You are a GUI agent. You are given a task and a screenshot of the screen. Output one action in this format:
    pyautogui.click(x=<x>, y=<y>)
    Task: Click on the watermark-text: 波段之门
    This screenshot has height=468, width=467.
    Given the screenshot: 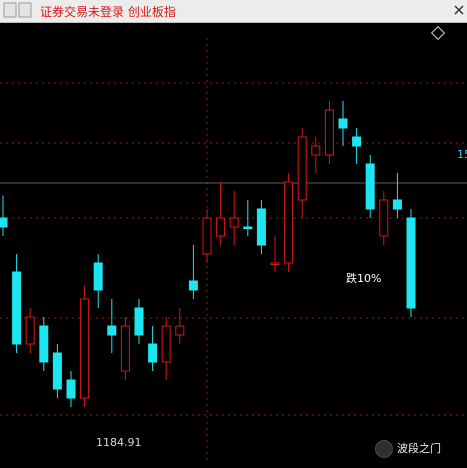 What is the action you would take?
    pyautogui.click(x=419, y=448)
    